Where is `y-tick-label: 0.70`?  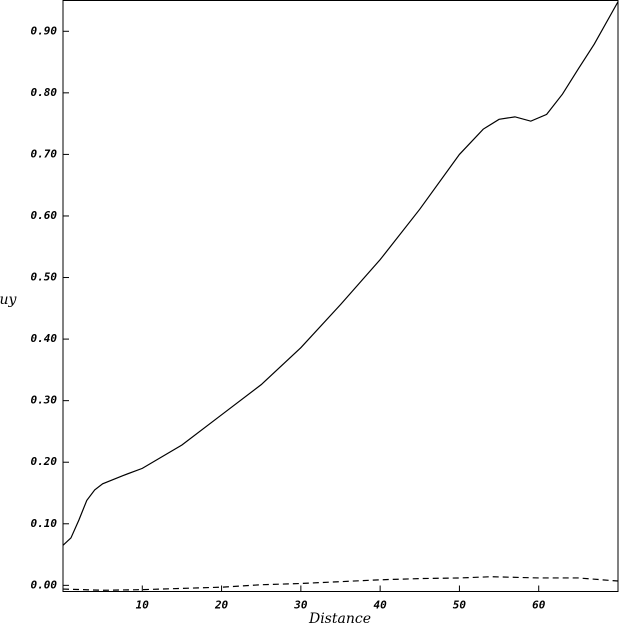
y-tick-label: 0.70 is located at coordinates (44, 153).